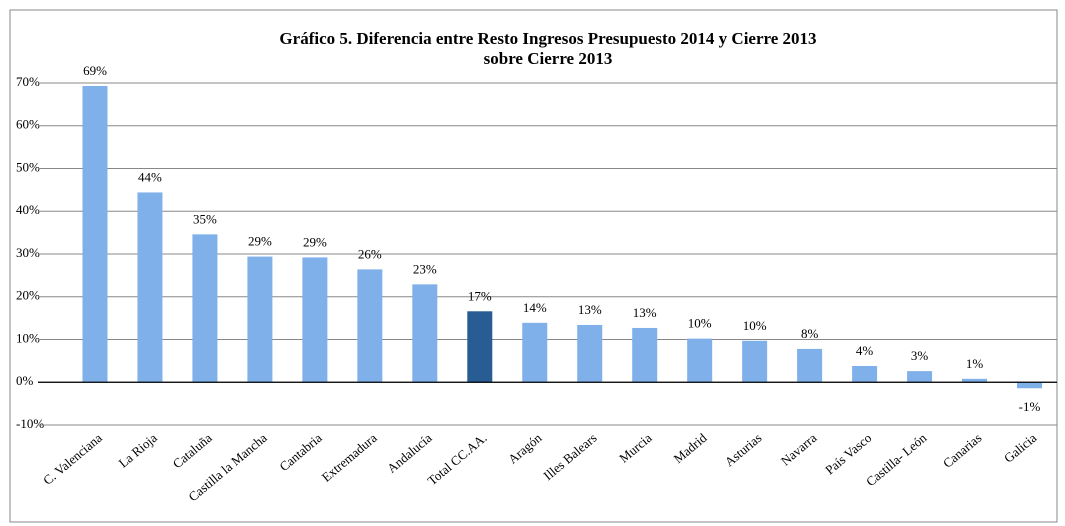 The image size is (1065, 526). Describe the element at coordinates (28, 337) in the screenshot. I see `y-tick-label: 10%` at that location.